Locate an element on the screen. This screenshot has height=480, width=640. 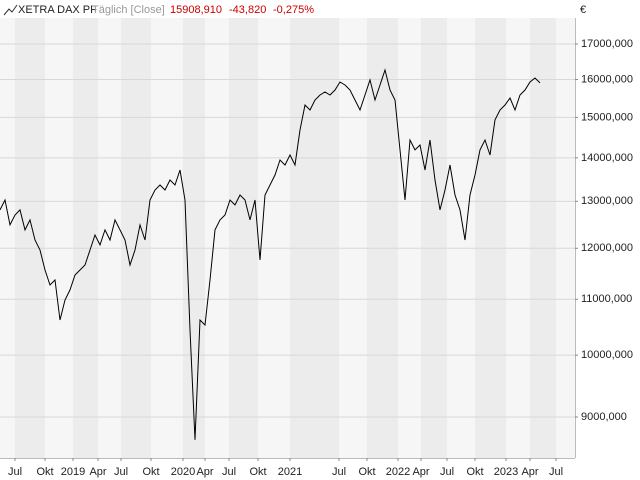
x-tick-label: 2020 is located at coordinates (183, 472).